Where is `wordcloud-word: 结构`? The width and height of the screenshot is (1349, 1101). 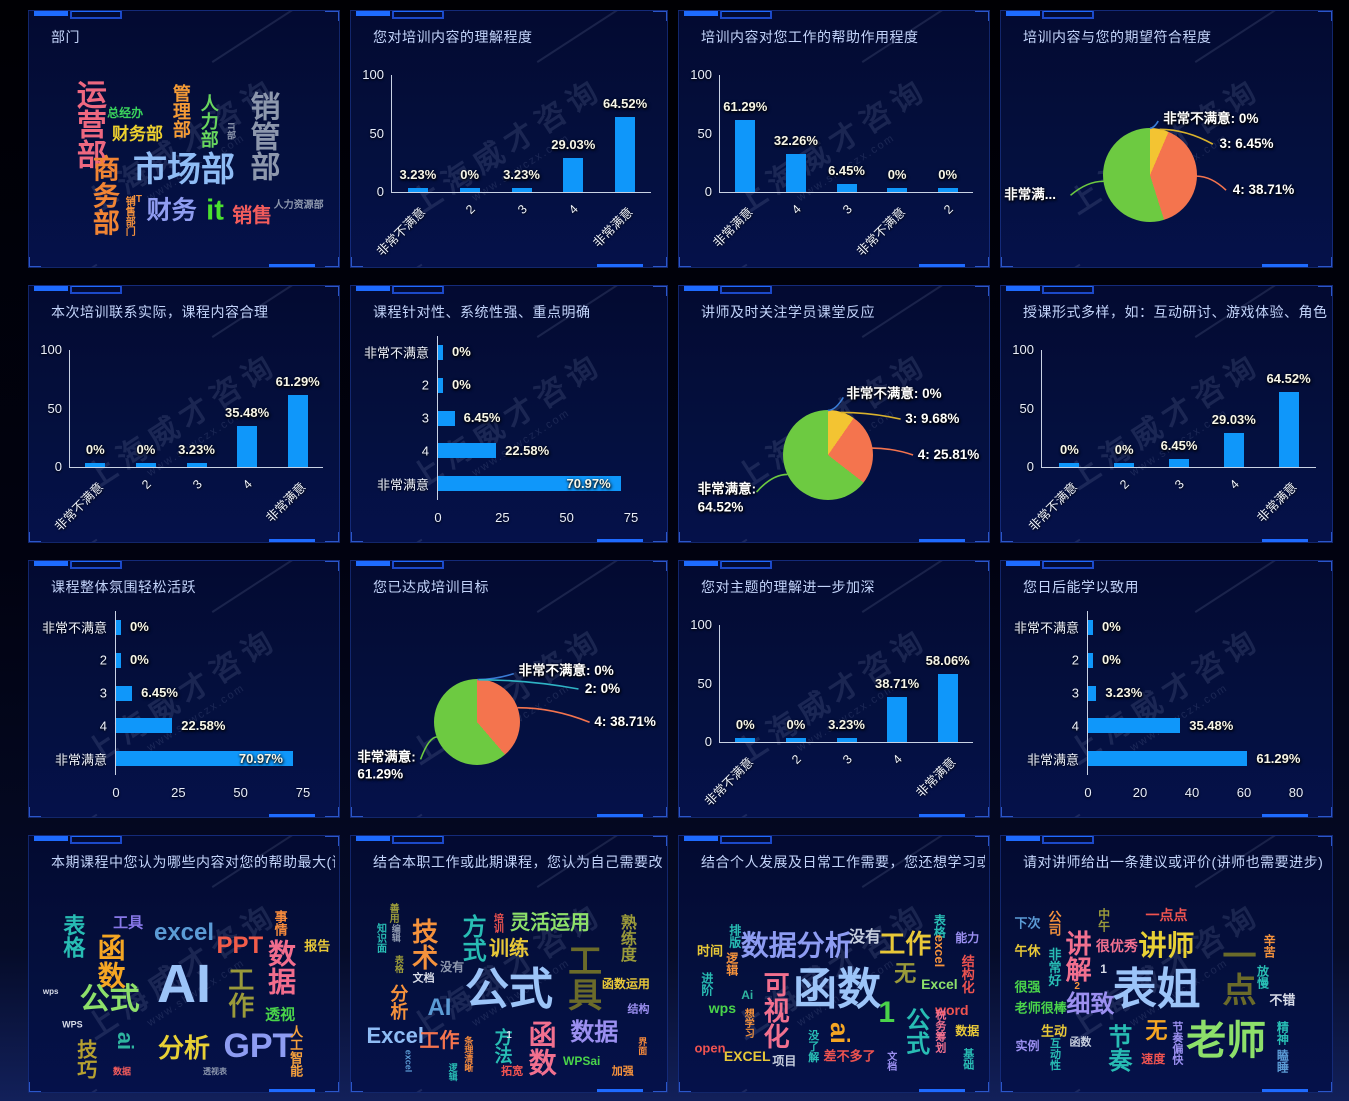
wordcloud-word: 结构 is located at coordinates (638, 1009).